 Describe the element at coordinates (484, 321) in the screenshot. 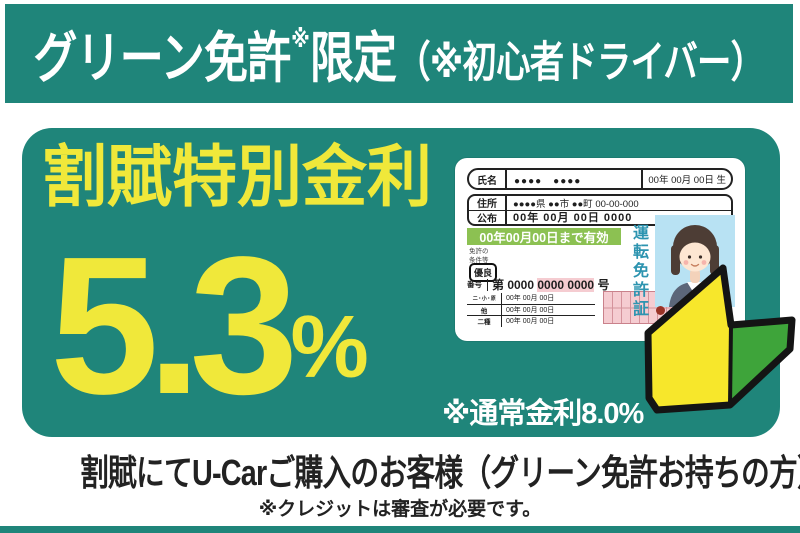

I see `category-label: 二種` at that location.